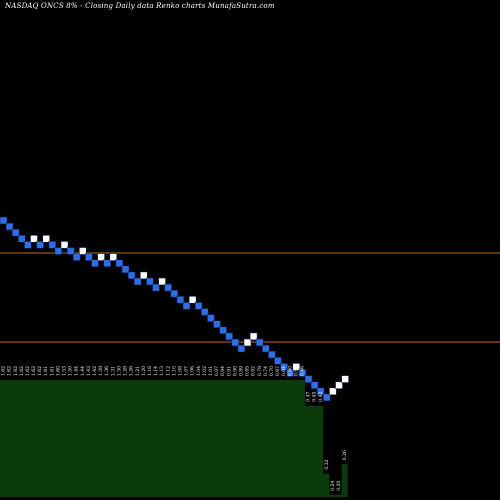 Image resolution: width=500 pixels, height=500 pixels. Describe the element at coordinates (235, 371) in the screenshot. I see `volume-label: 0.90` at that location.